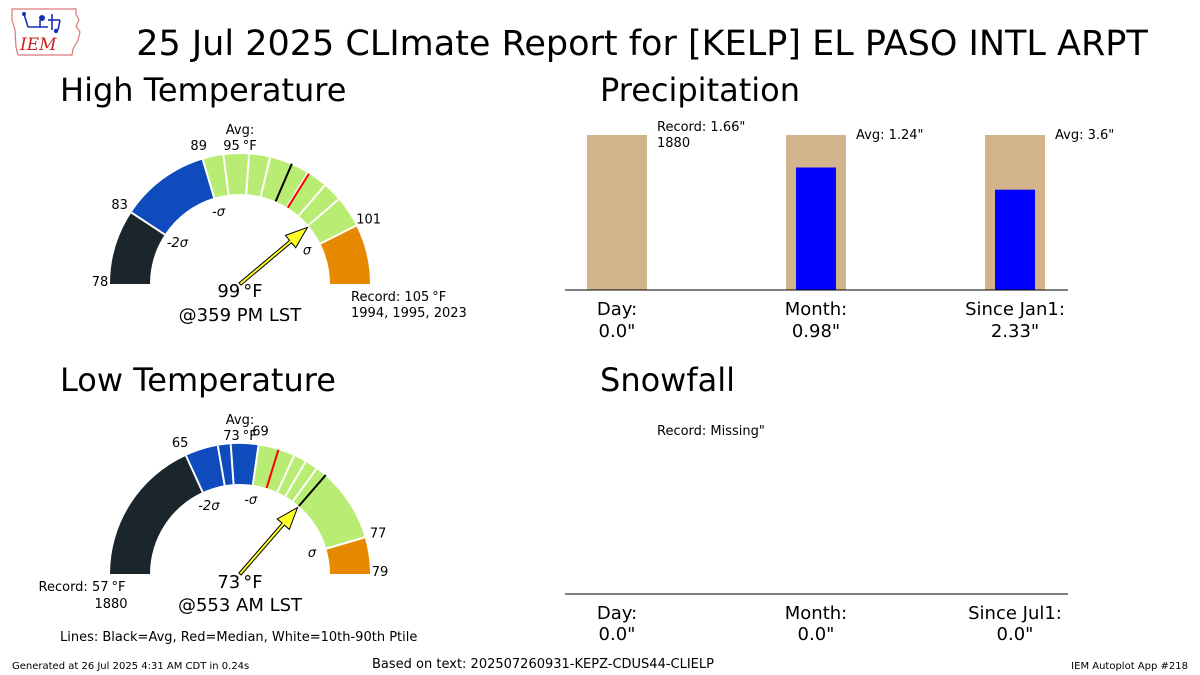 The image size is (1200, 675). Describe the element at coordinates (390, 297) in the screenshot. I see `high-record-value: Record: 105` at that location.